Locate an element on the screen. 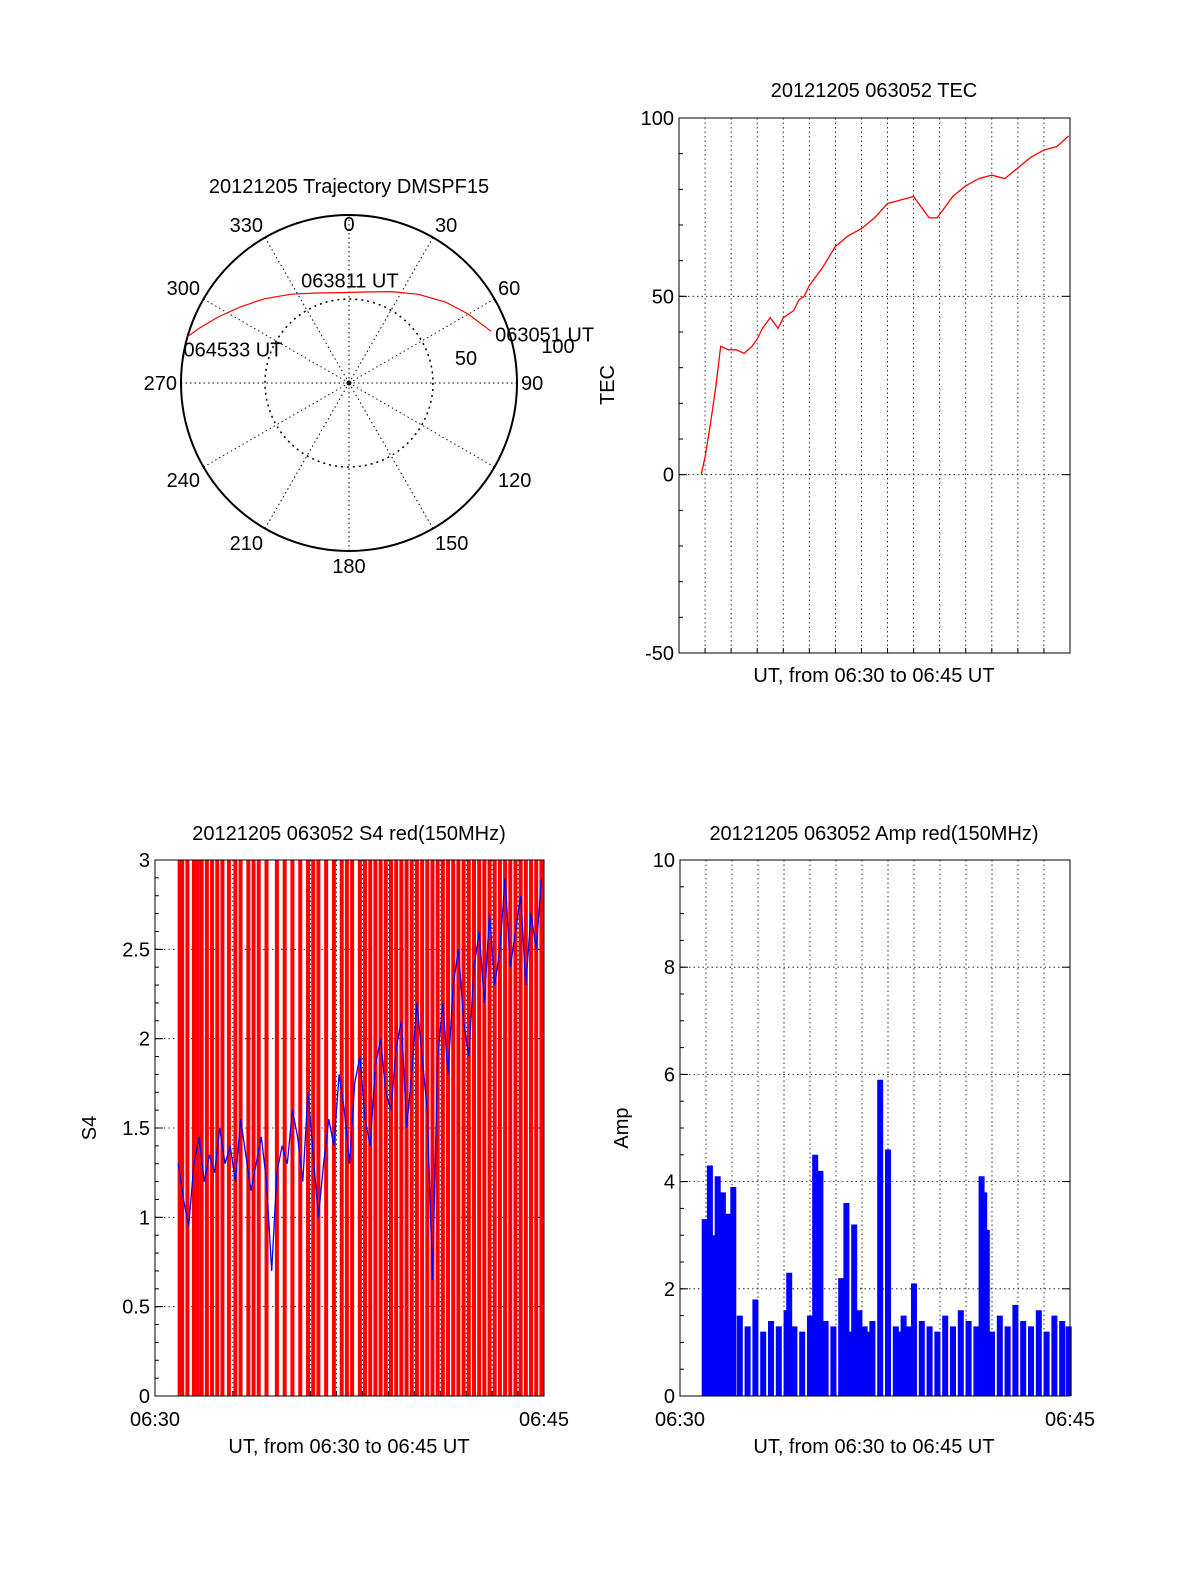 Image resolution: width=1200 pixels, height=1575 pixels. amp-plot-frame is located at coordinates (875, 1128).